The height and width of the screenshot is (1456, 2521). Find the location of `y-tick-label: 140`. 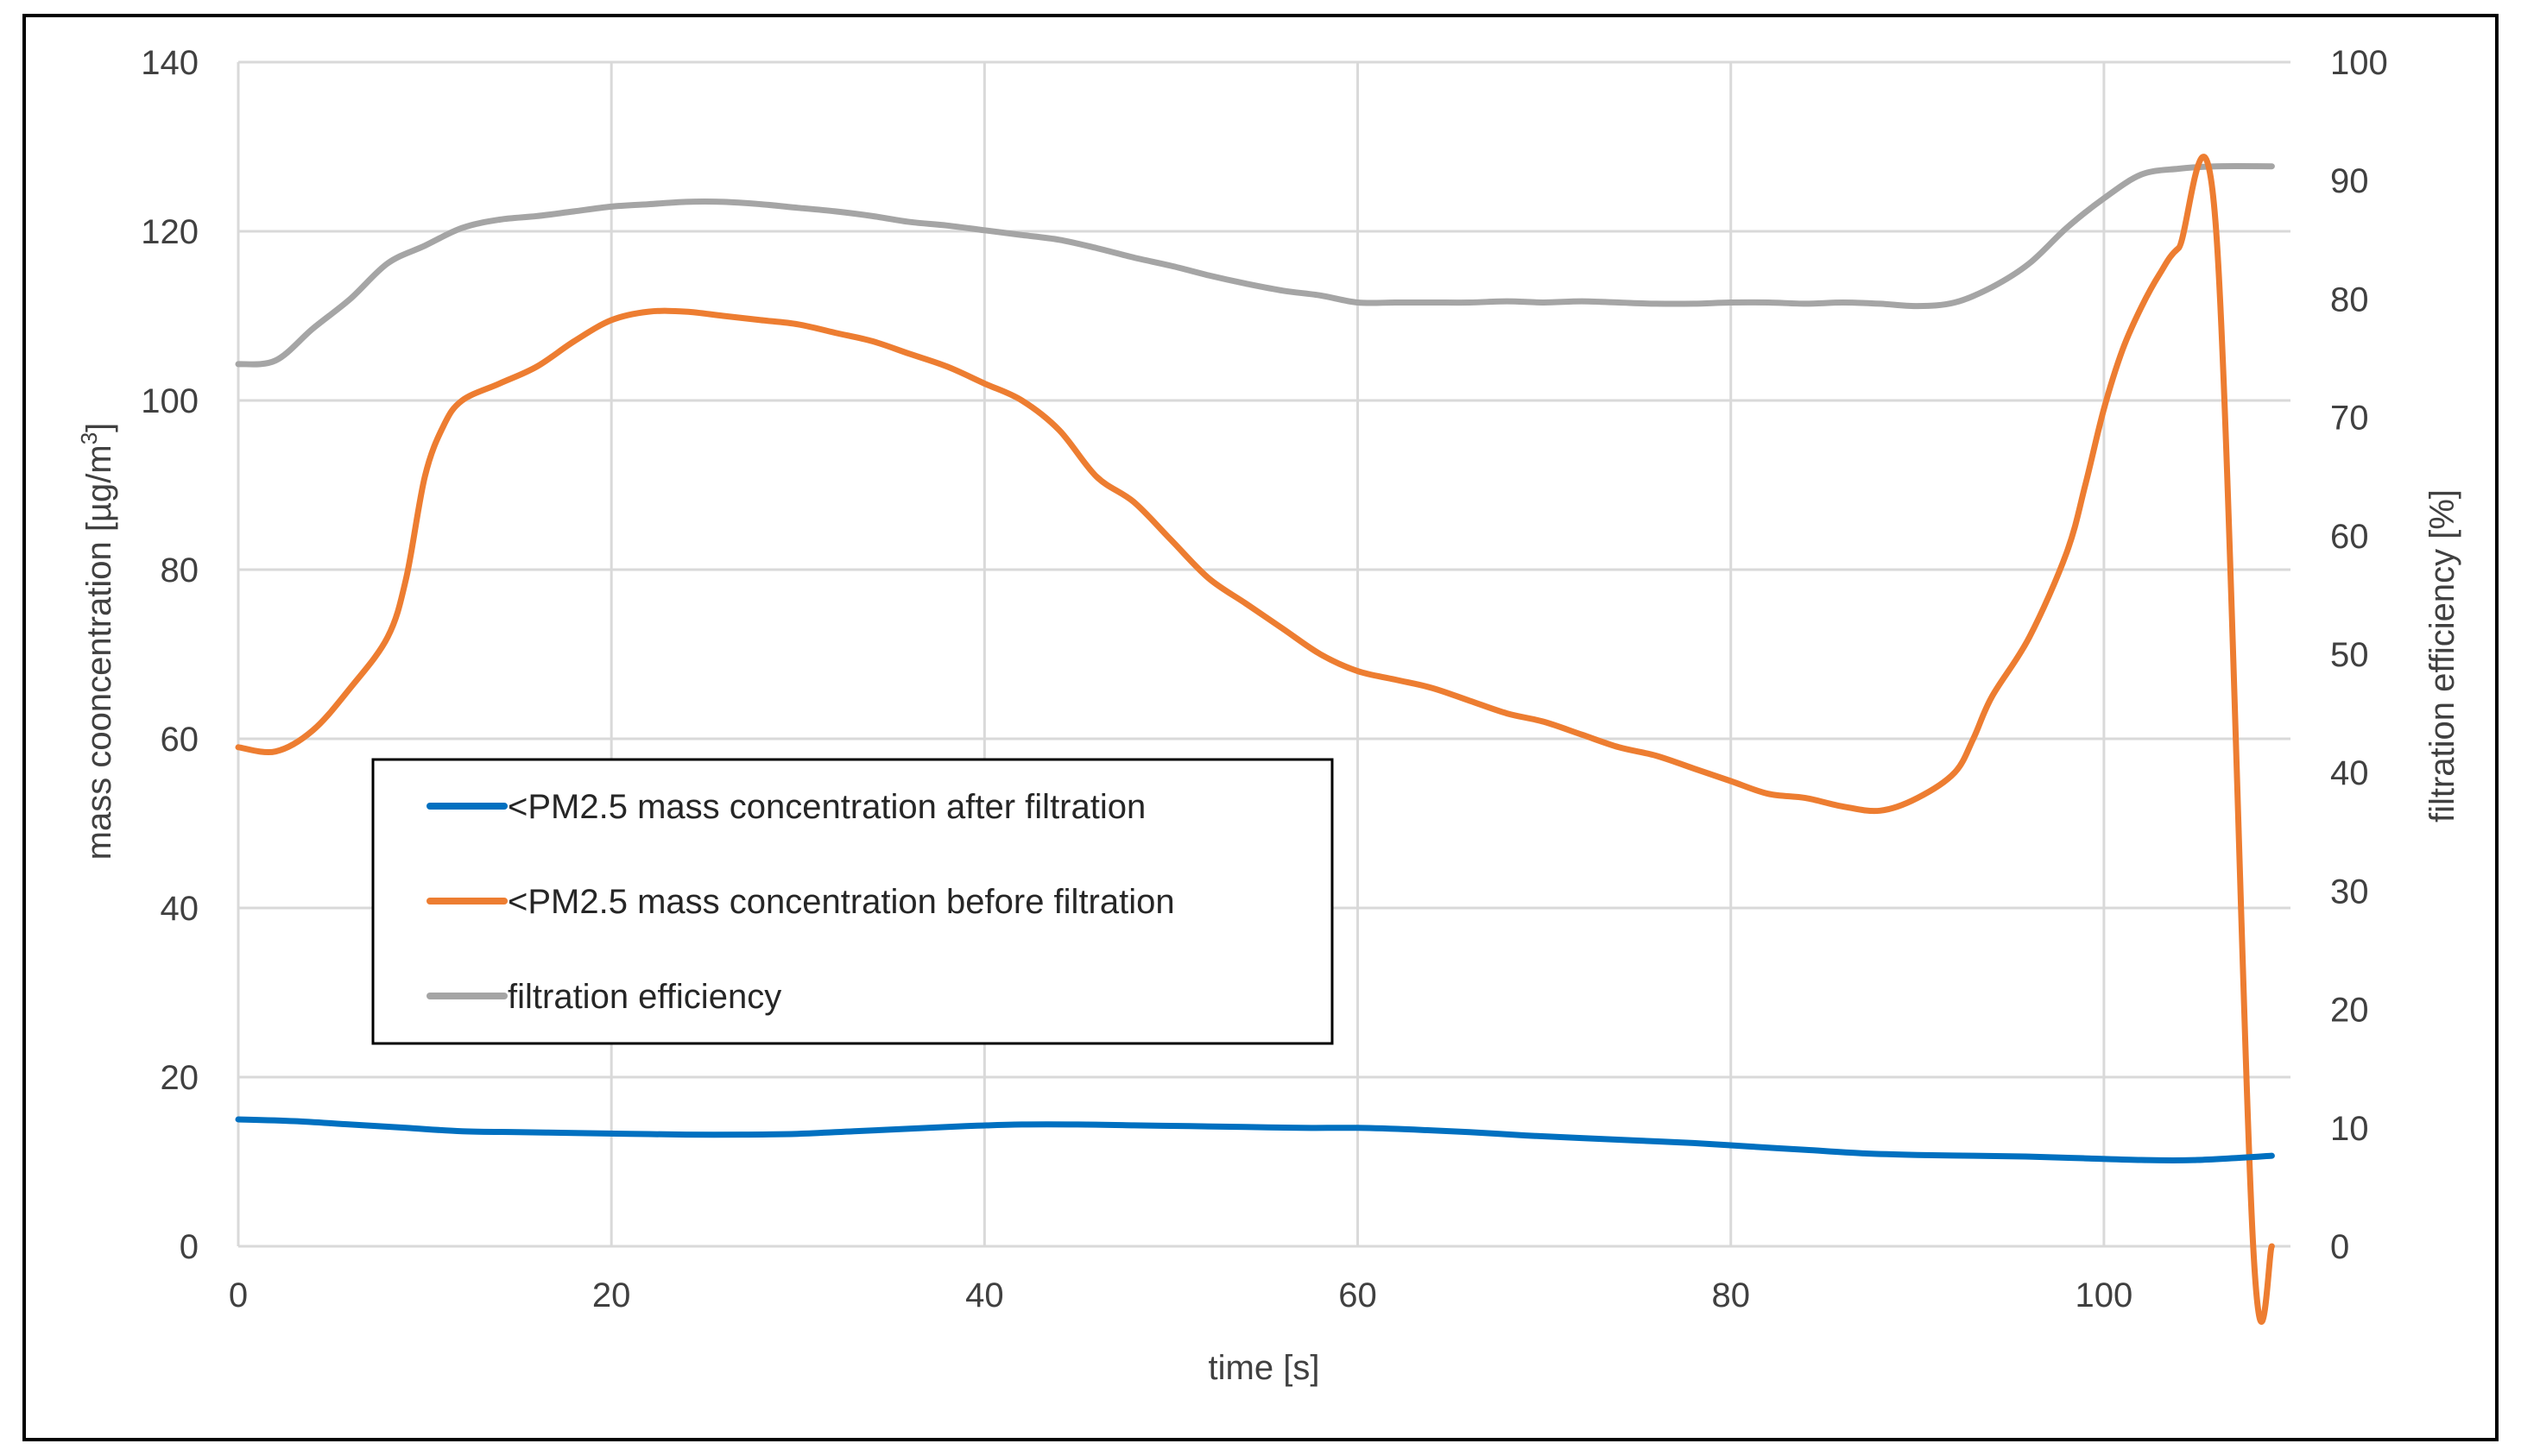

y-tick-label: 140 is located at coordinates (170, 63).